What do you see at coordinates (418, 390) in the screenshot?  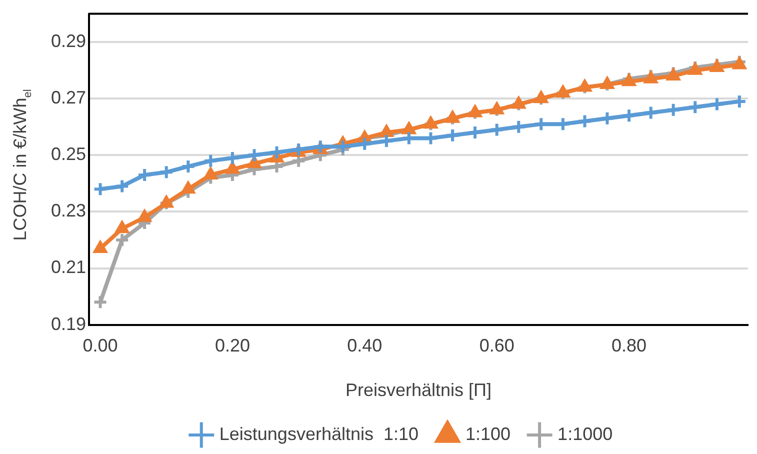 I see `x-axis-title: Preisverhältnis [Π]` at bounding box center [418, 390].